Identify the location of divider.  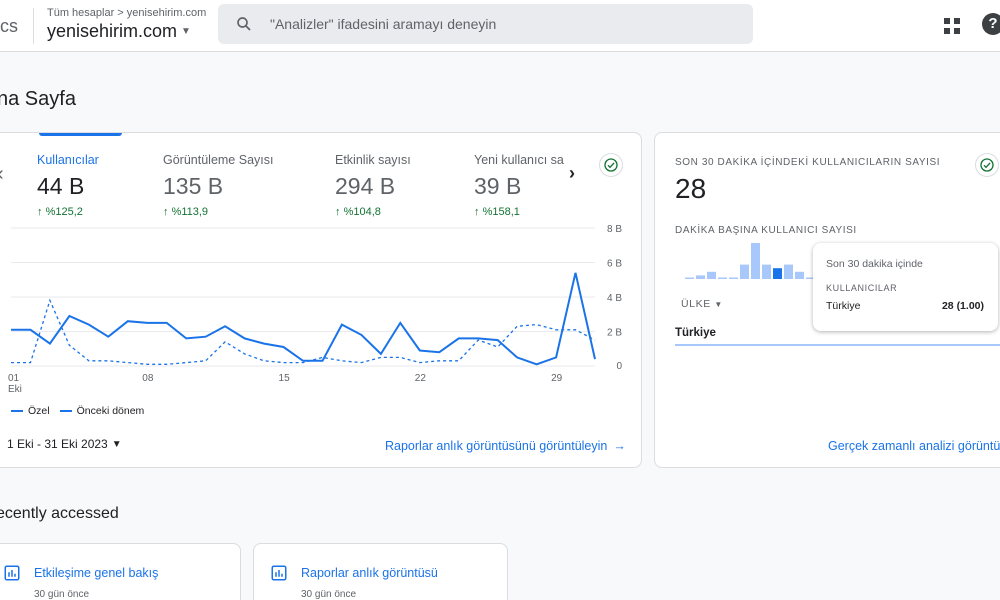
(33, 26).